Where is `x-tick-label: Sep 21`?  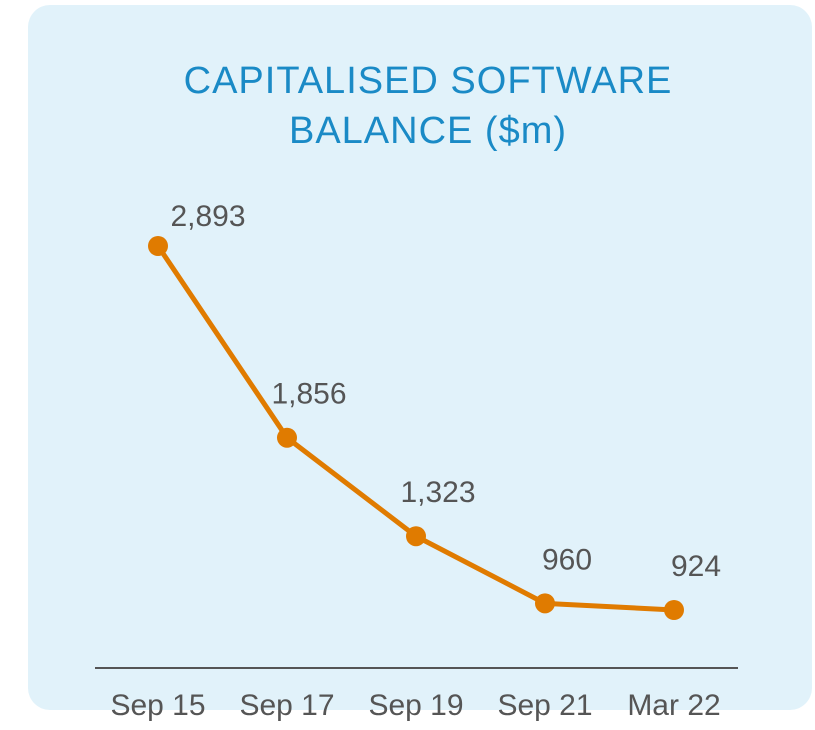
x-tick-label: Sep 21 is located at coordinates (544, 705).